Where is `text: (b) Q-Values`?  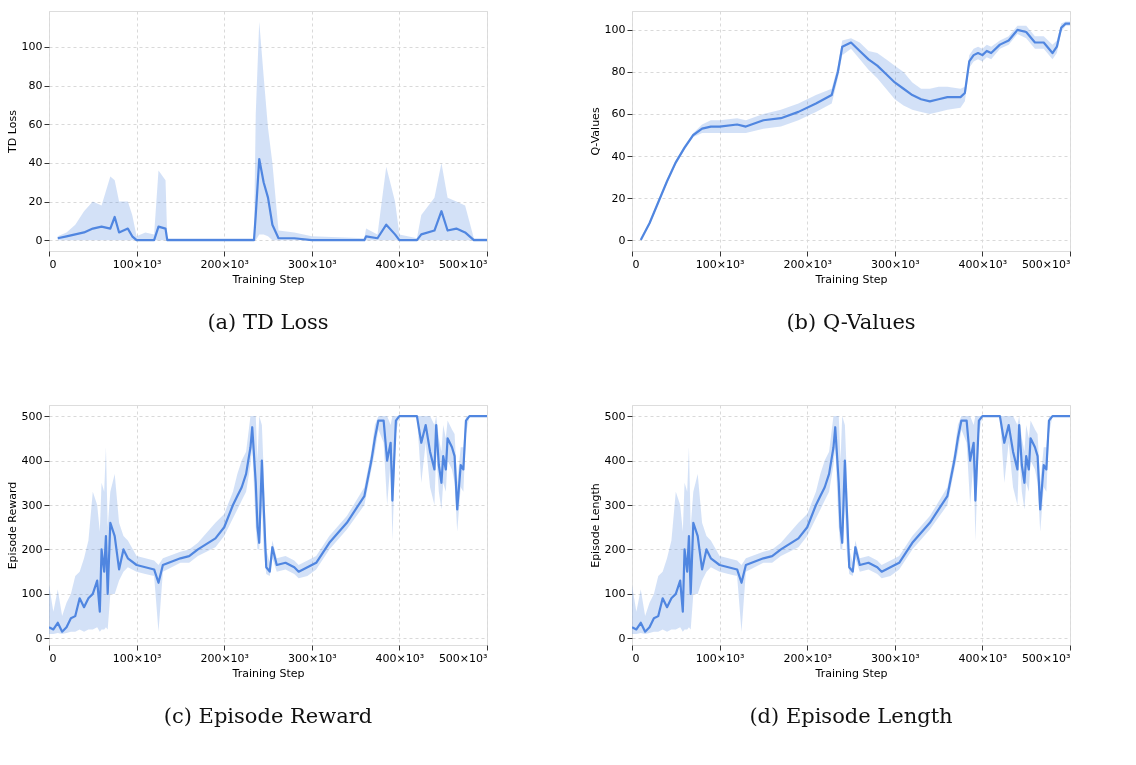
text: (b) Q-Values is located at coordinates (851, 322).